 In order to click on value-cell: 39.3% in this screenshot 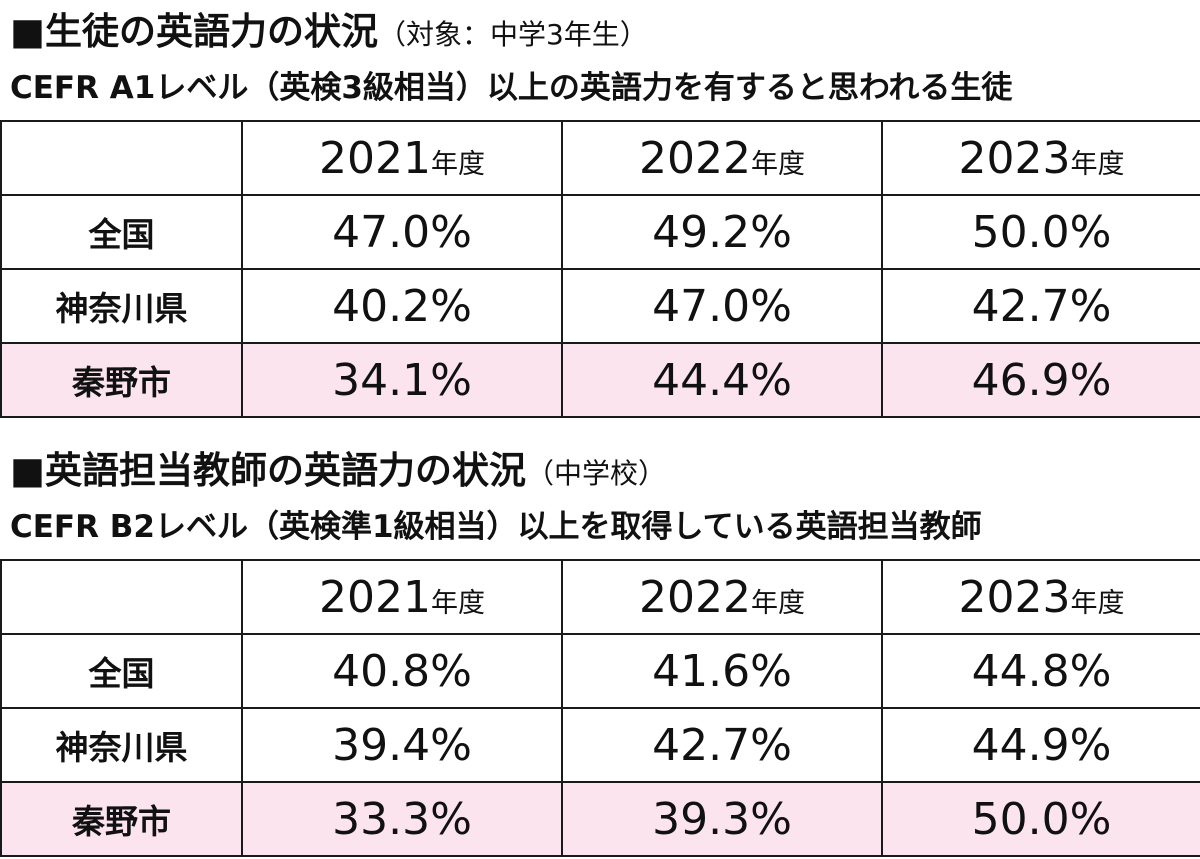, I will do `click(722, 819)`.